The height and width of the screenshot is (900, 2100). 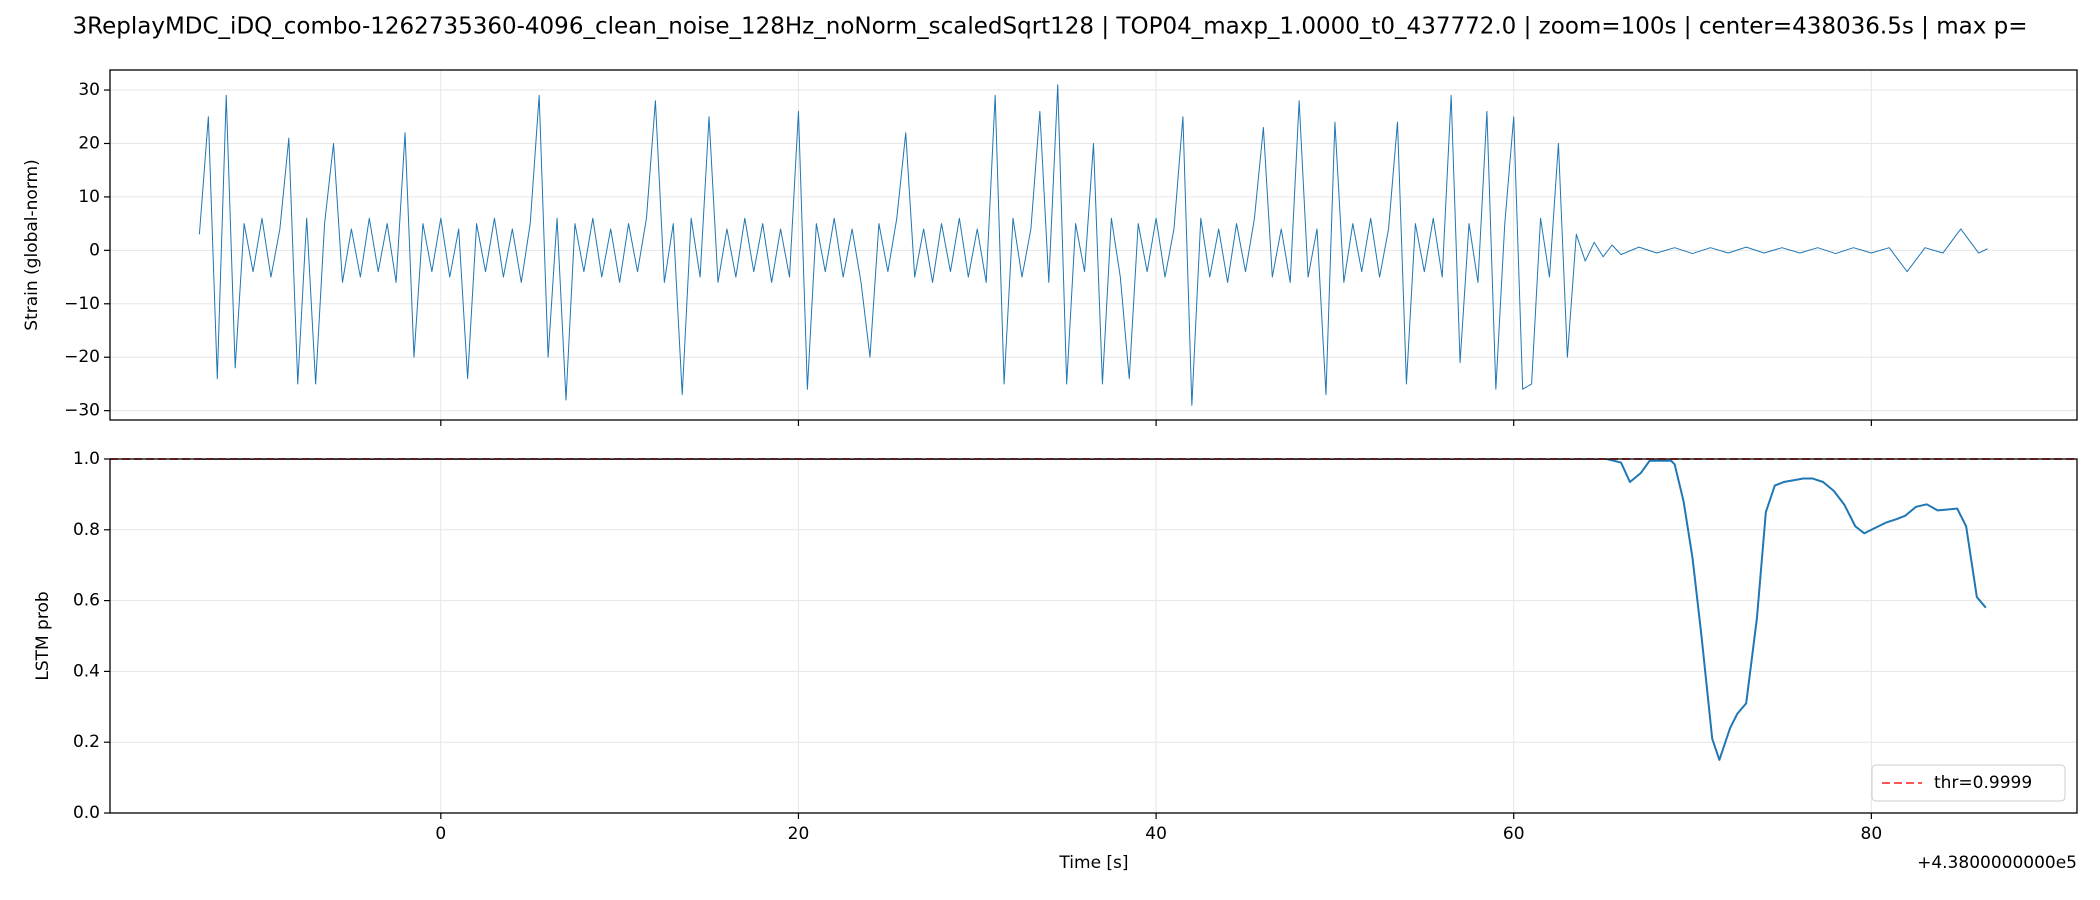 What do you see at coordinates (1514, 834) in the screenshot?
I see `x-tick-label: 60` at bounding box center [1514, 834].